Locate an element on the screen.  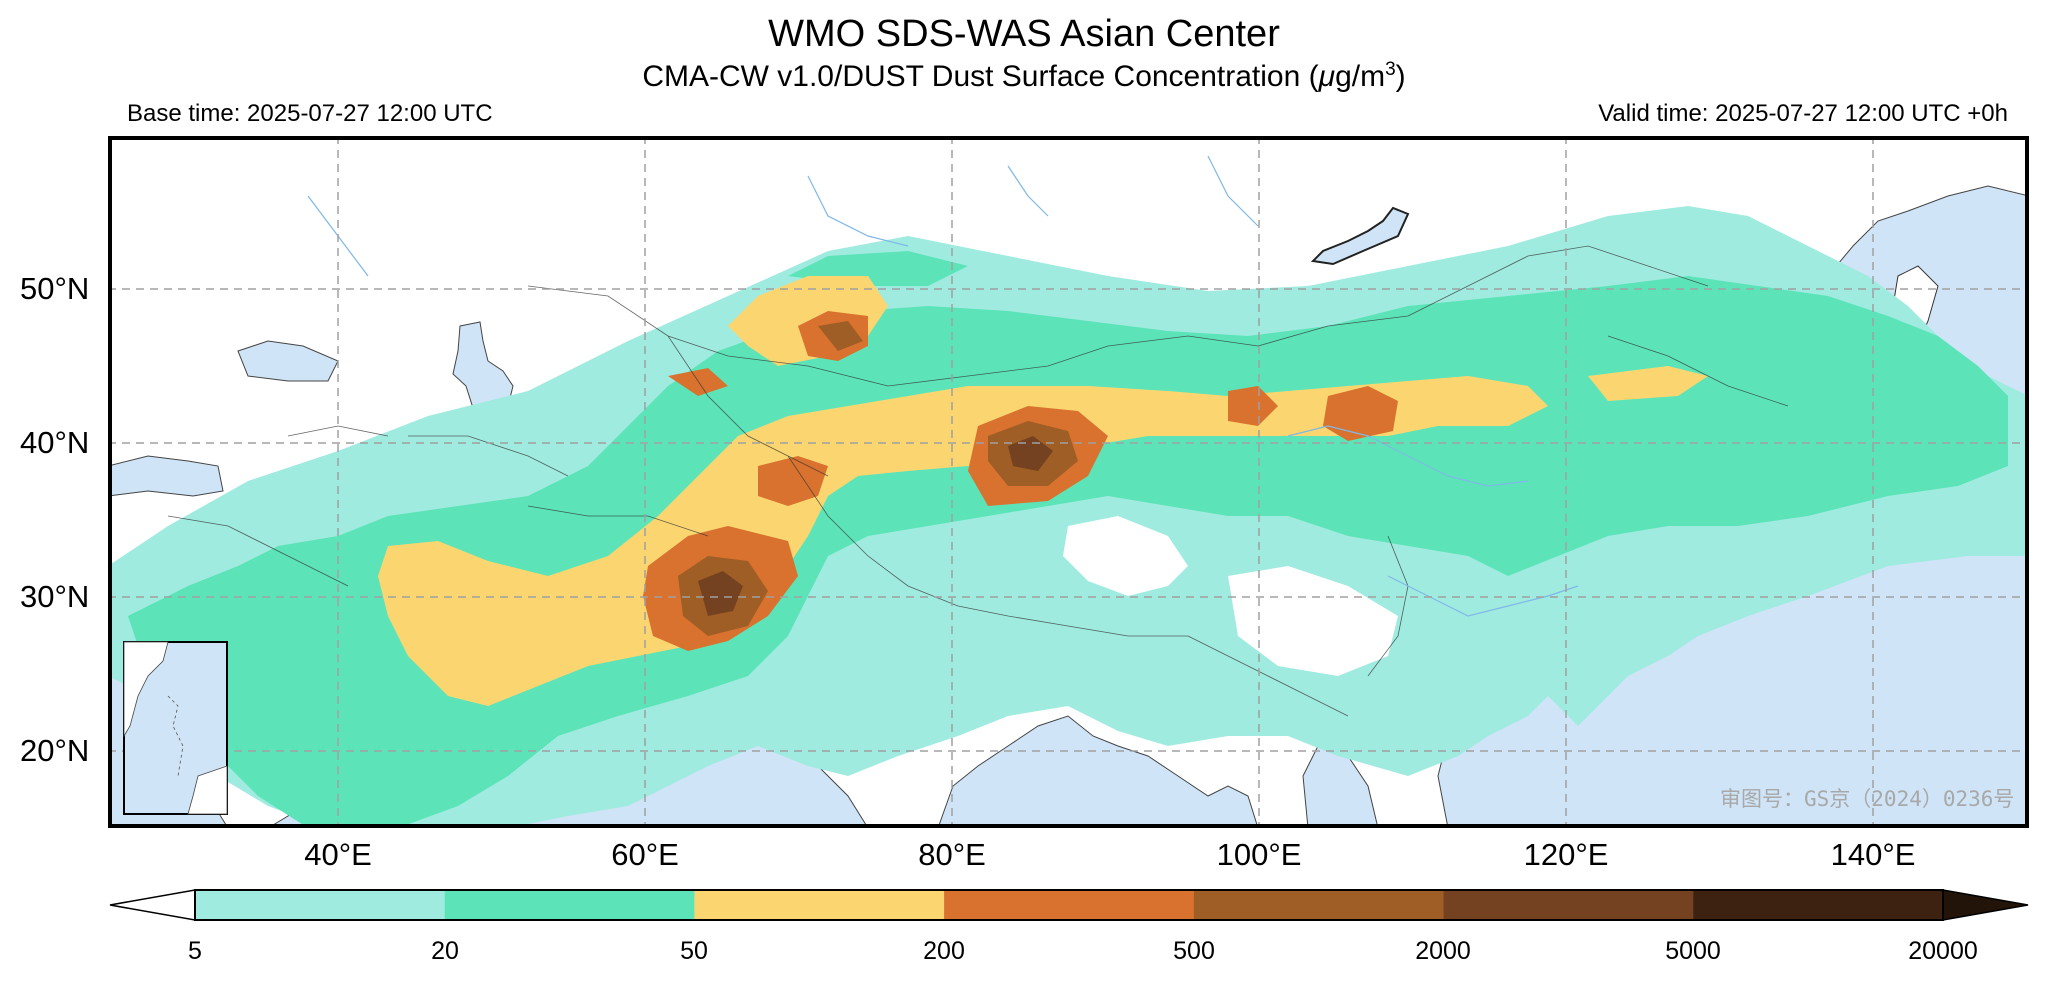
lat-label-40n: 40°N is located at coordinates (55, 442).